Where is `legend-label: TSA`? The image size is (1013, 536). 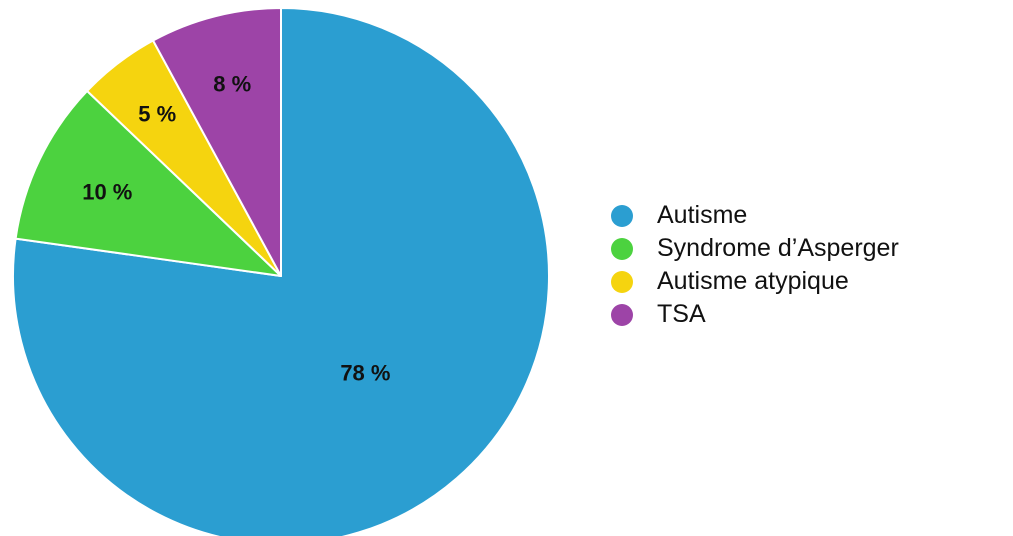
legend-label: TSA is located at coordinates (681, 314).